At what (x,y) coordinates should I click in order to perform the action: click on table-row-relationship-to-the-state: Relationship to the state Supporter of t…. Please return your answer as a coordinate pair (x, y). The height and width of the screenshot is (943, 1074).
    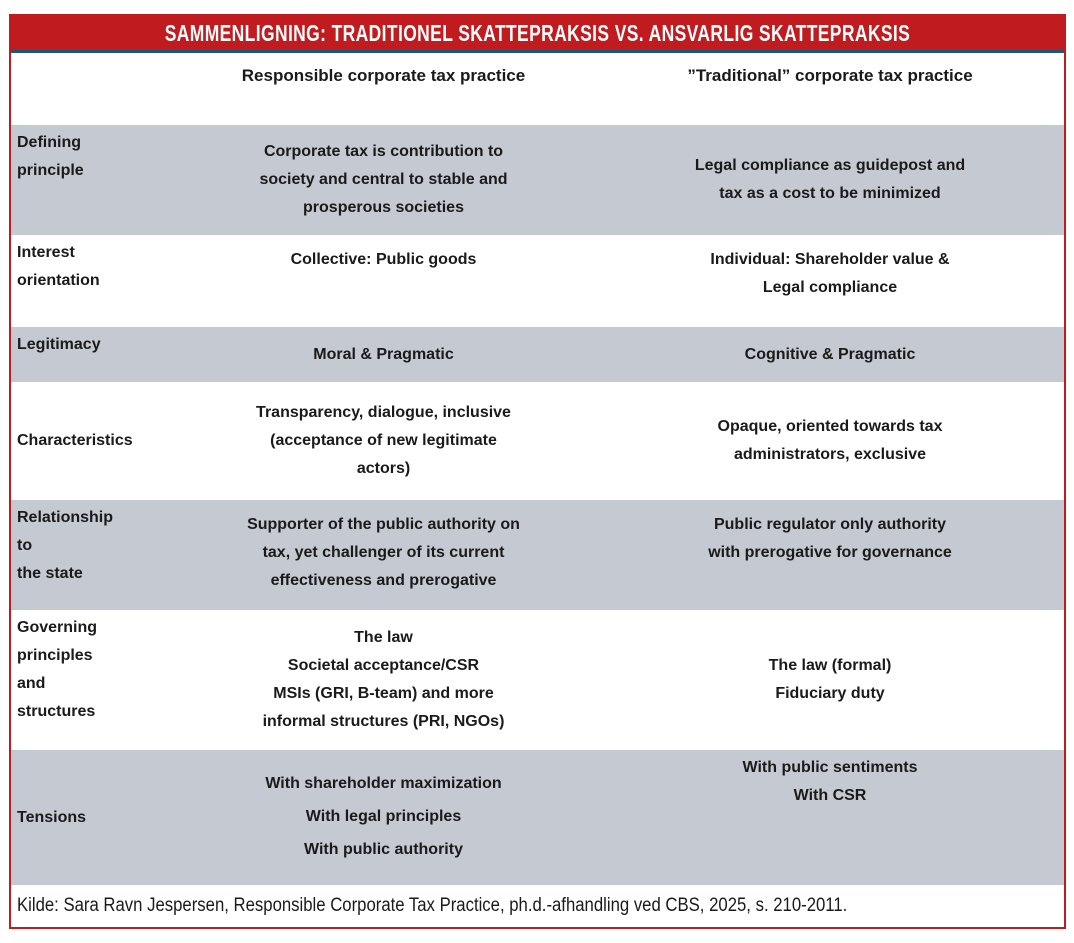
    Looking at the image, I should click on (537, 555).